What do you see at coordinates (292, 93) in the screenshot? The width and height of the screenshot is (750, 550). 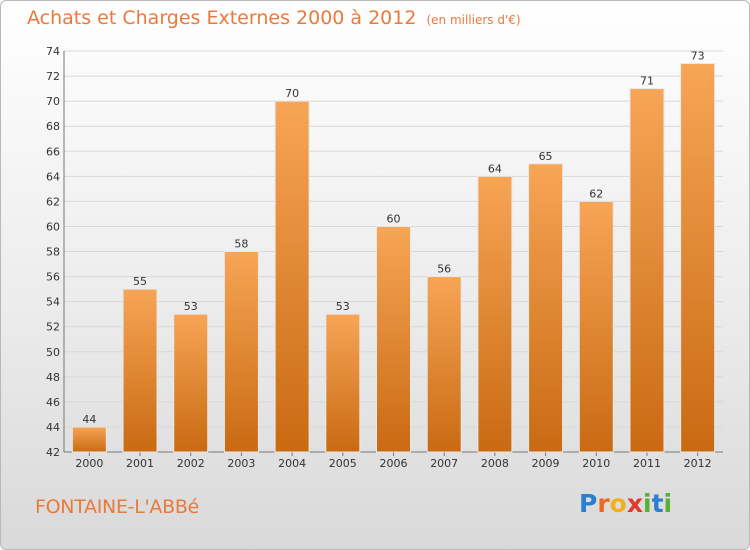 I see `data-label: 70` at bounding box center [292, 93].